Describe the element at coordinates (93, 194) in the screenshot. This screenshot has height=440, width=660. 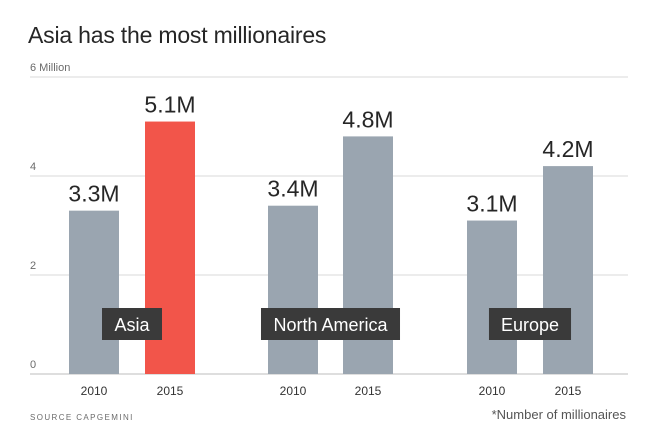
I see `data-label: 3.3M` at that location.